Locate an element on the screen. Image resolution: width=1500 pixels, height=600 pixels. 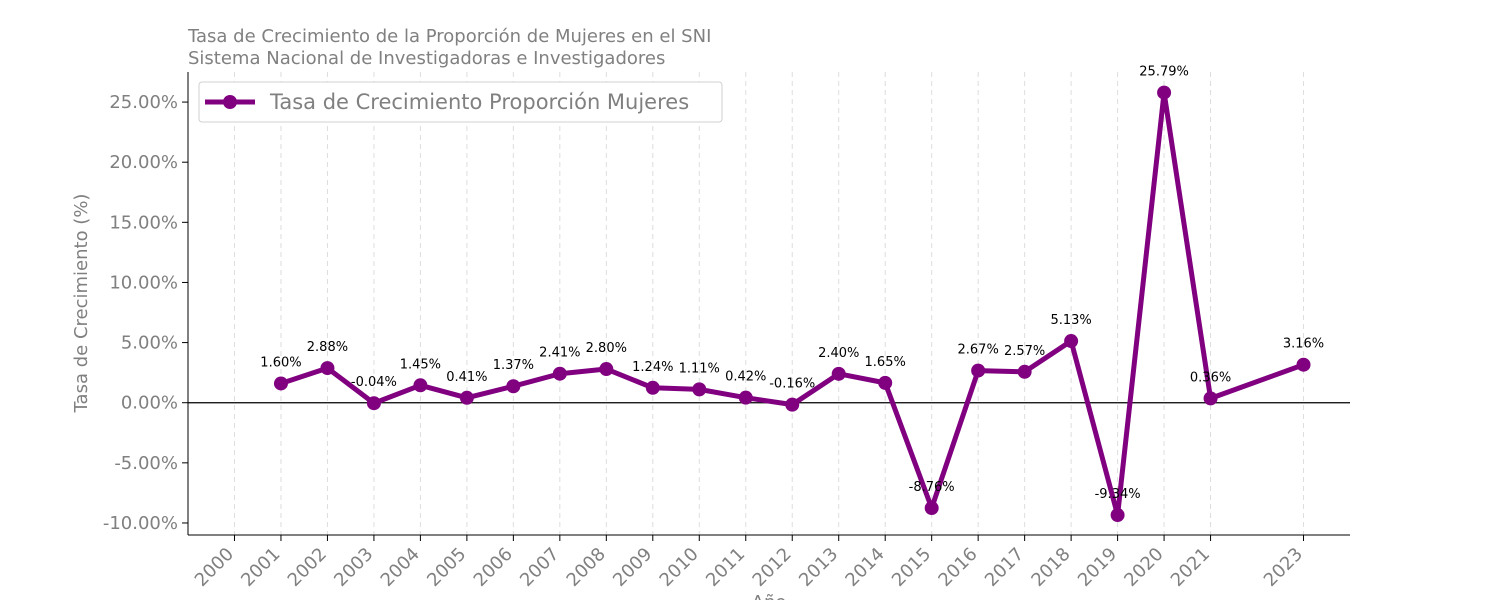
x-tick-label: 2003 is located at coordinates (353, 567).